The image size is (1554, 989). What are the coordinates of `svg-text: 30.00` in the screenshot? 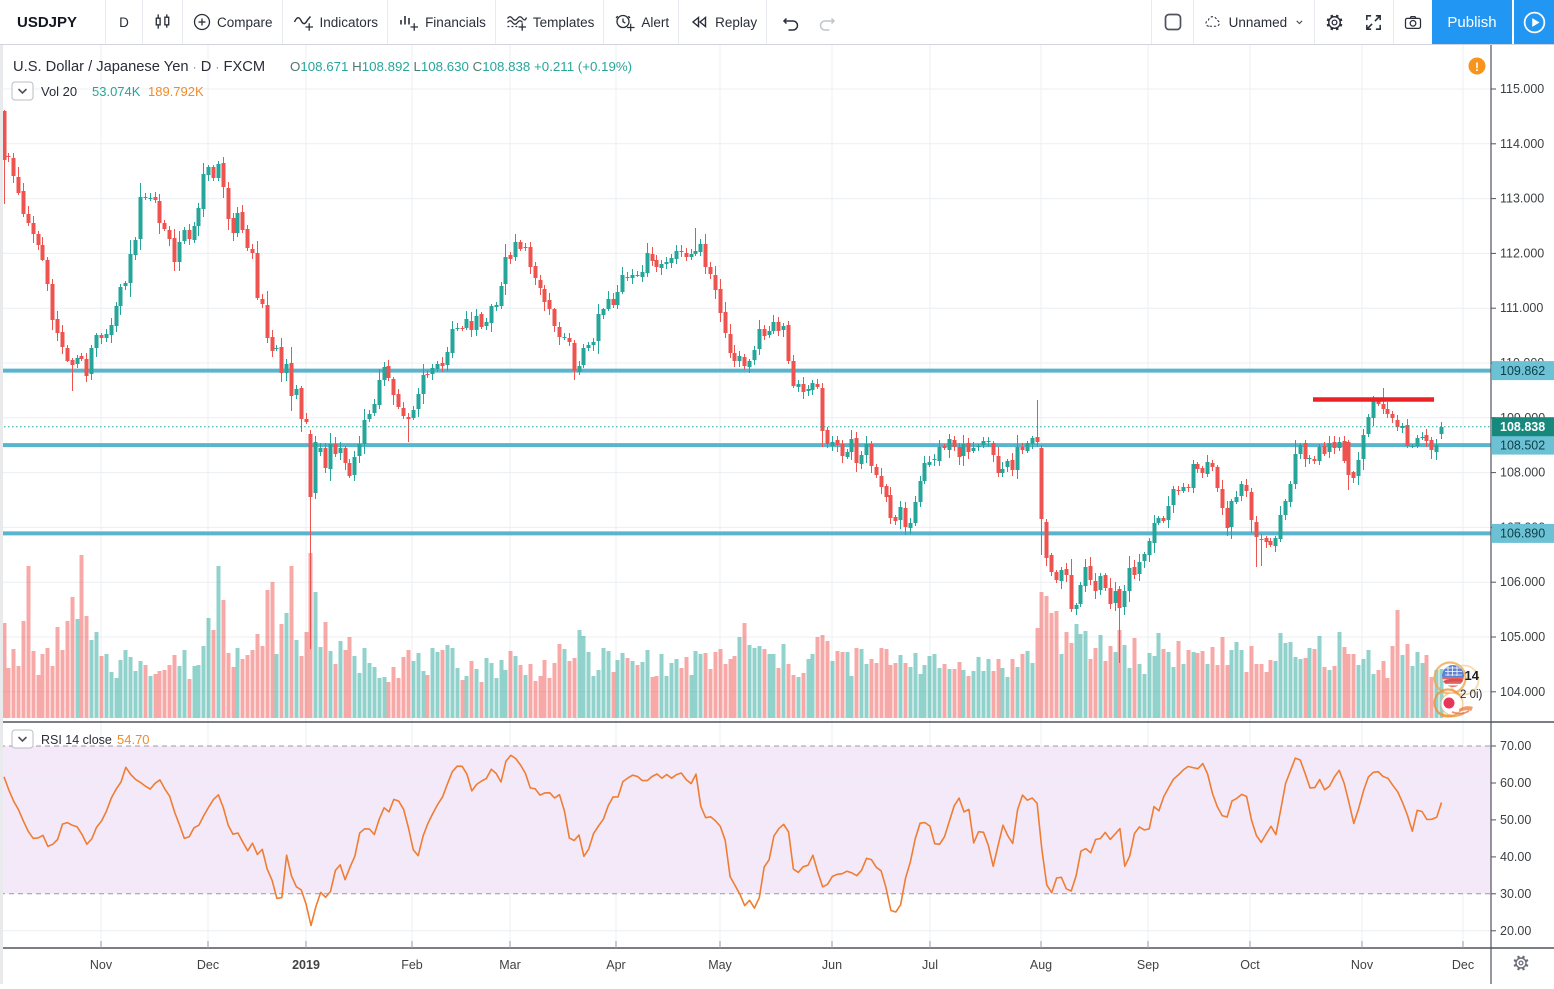 It's located at (1515, 894).